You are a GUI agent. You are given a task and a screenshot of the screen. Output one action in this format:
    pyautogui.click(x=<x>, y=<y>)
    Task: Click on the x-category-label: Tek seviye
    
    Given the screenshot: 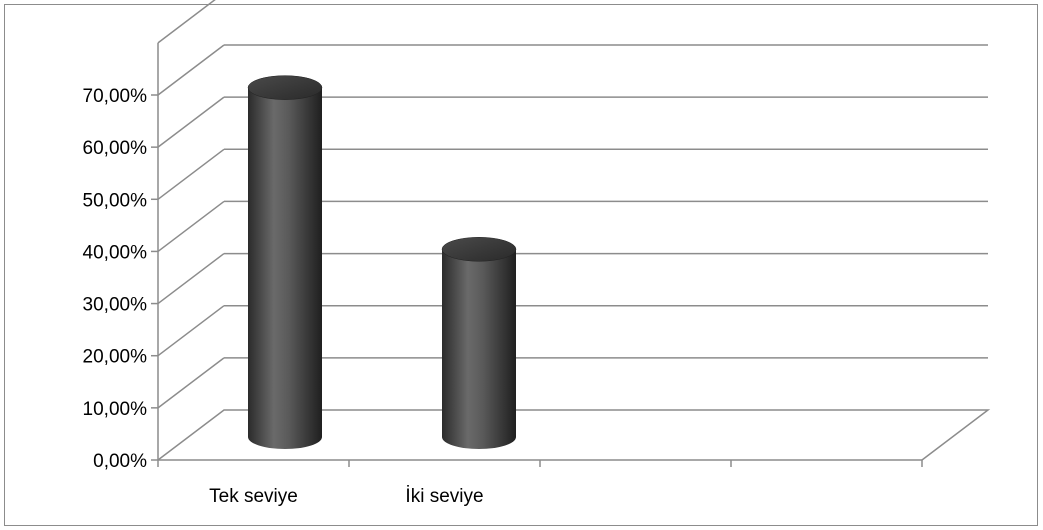 What is the action you would take?
    pyautogui.click(x=253, y=496)
    